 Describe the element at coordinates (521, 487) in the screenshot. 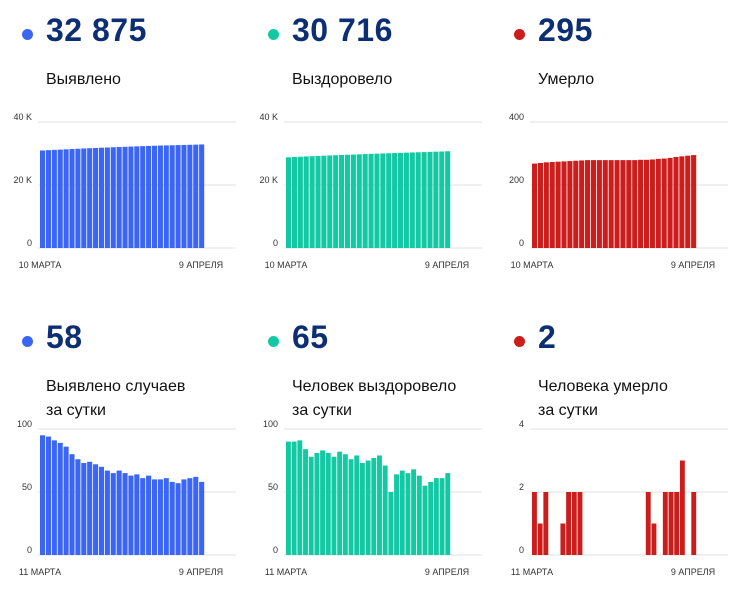

I see `y-tick-label: 2` at that location.